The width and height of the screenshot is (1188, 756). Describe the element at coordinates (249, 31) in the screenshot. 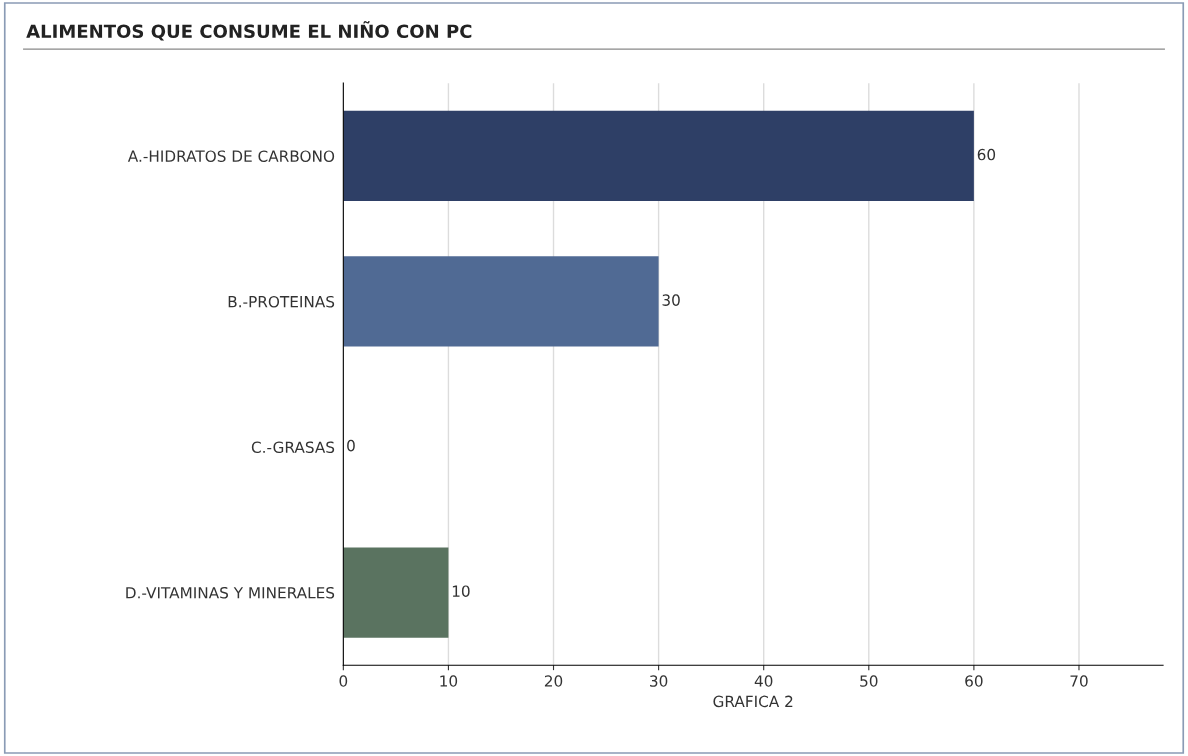

I see `chart-title: ALIMENTOS QUE CONSUME EL NIÑO CON PC` at that location.